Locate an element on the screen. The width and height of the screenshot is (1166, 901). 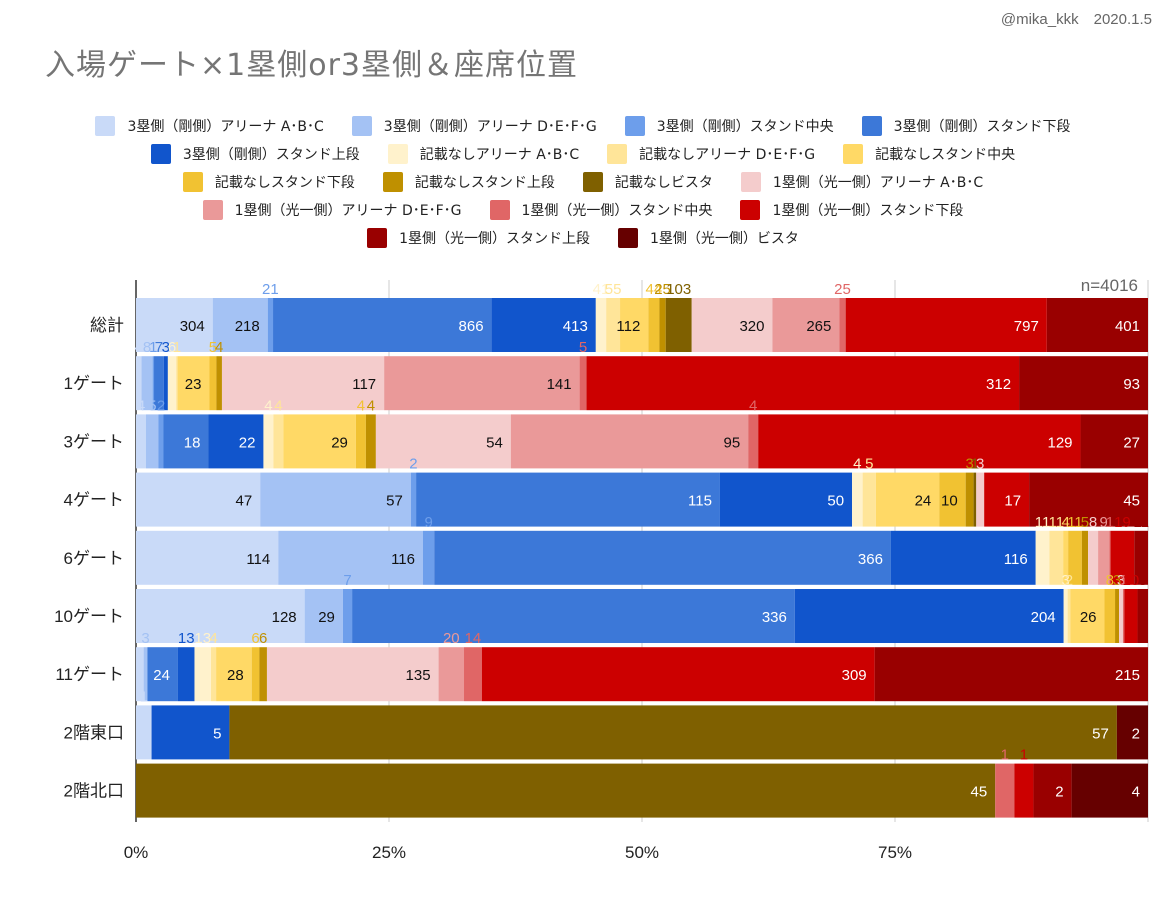
legend-item: 記載なしアリーナ A･B･C is located at coordinates (483, 154).